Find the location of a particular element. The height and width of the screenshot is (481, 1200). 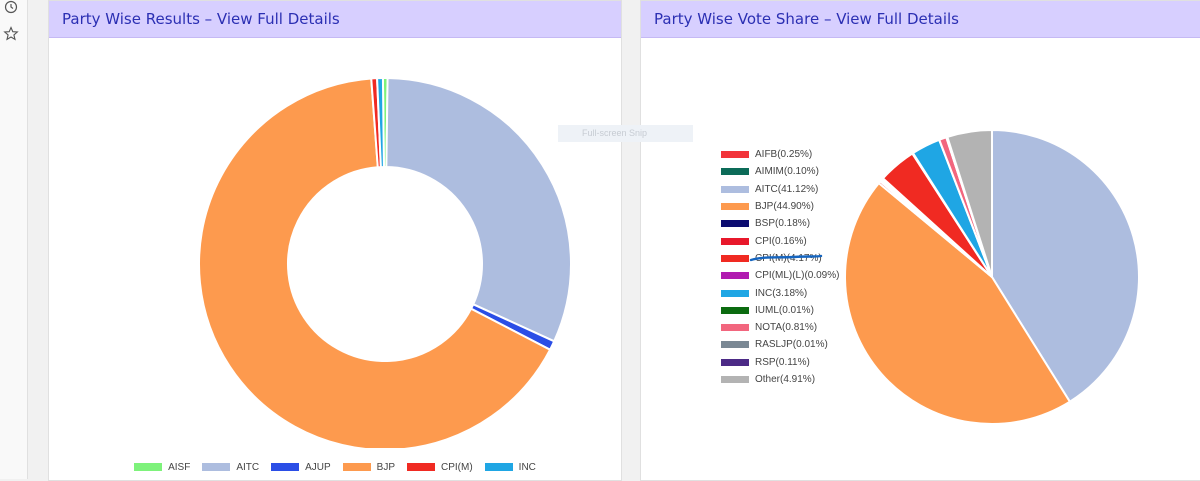

vote-share-legend-item-nota: NOTA(0.81%) is located at coordinates (791, 327).